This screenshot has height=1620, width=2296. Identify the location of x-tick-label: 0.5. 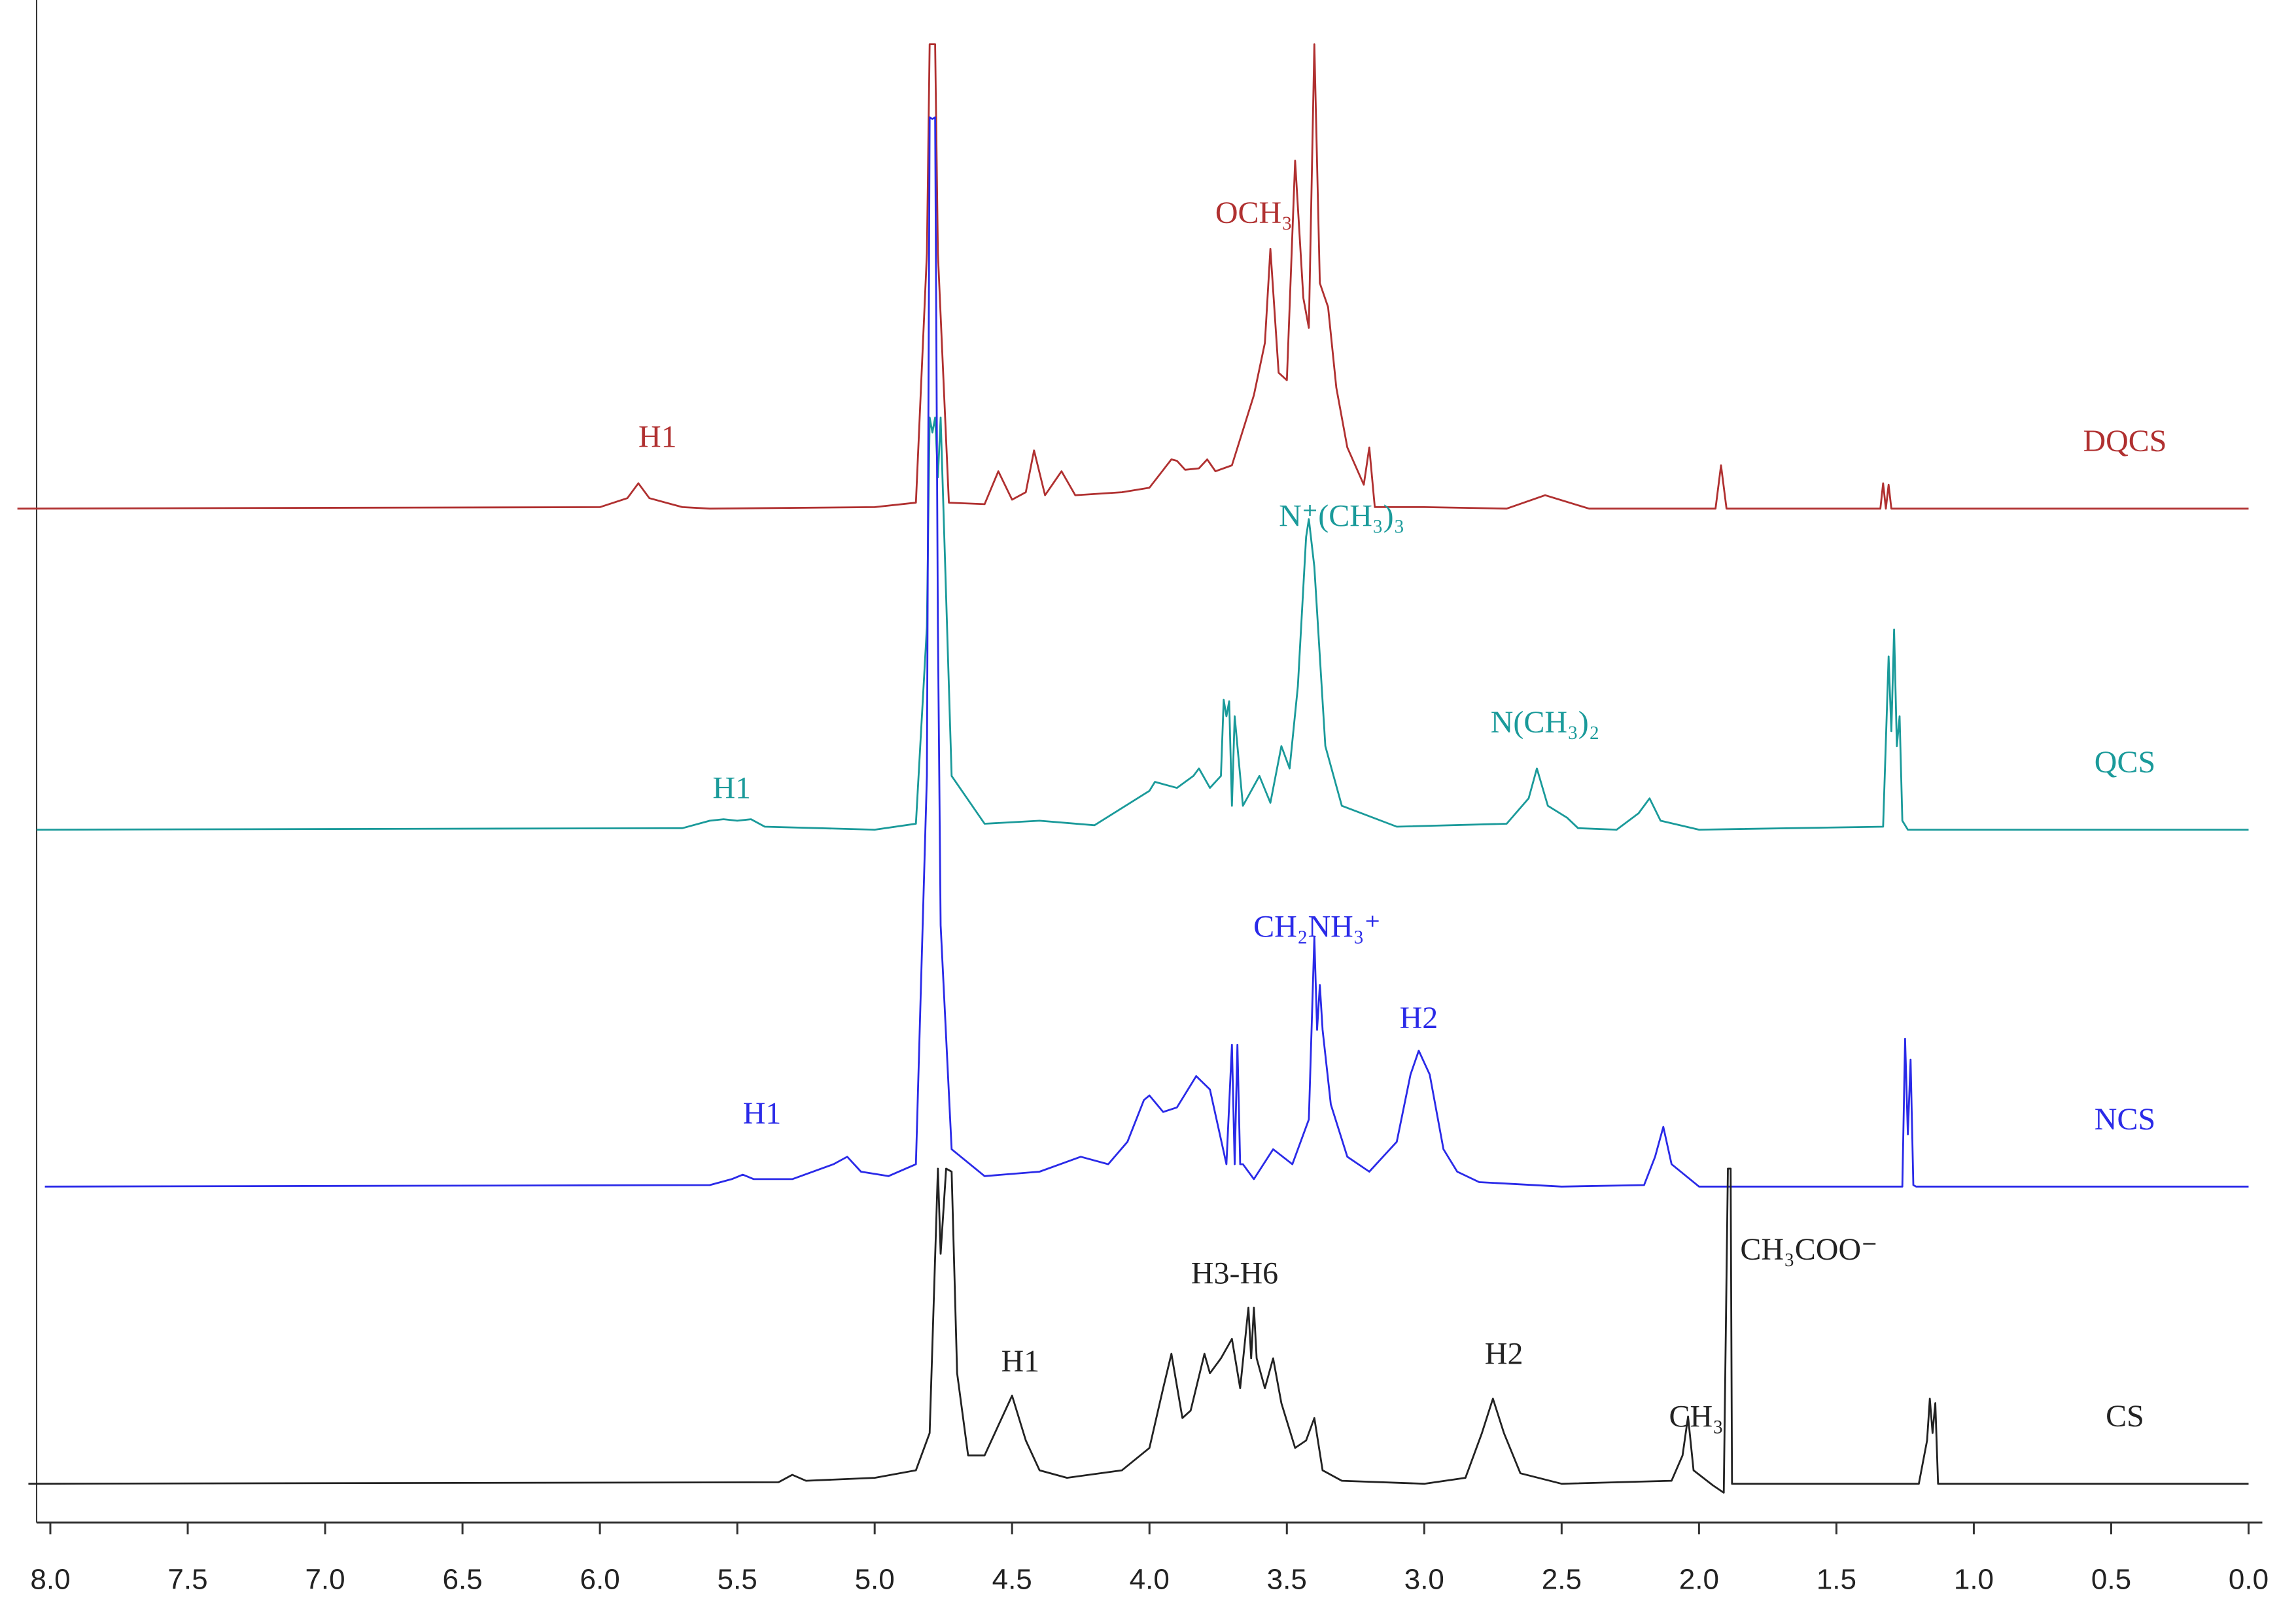
(2111, 1580).